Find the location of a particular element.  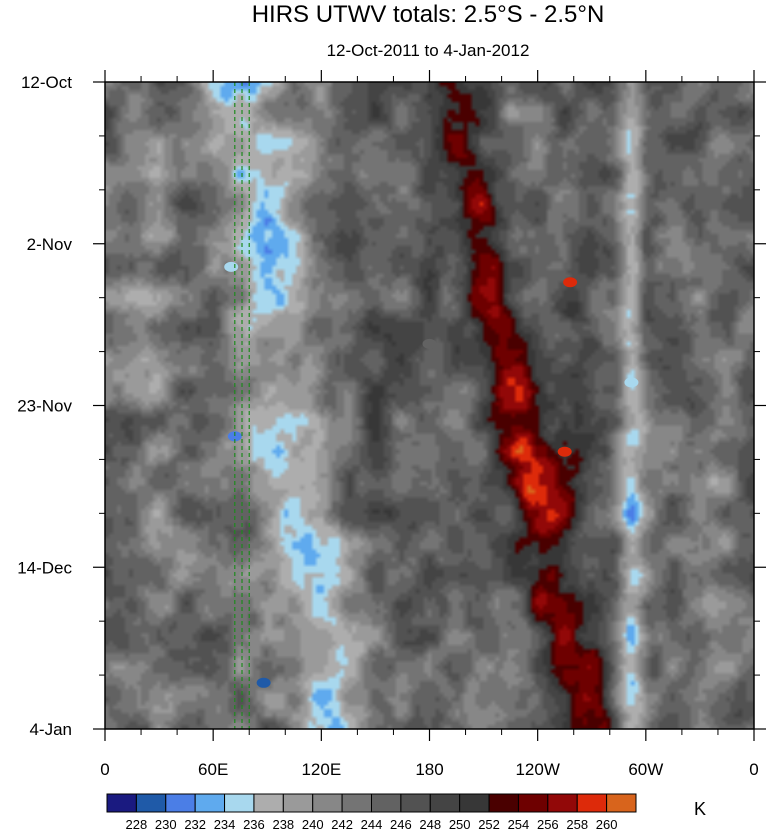

colorbar-label: 256 is located at coordinates (548, 823).